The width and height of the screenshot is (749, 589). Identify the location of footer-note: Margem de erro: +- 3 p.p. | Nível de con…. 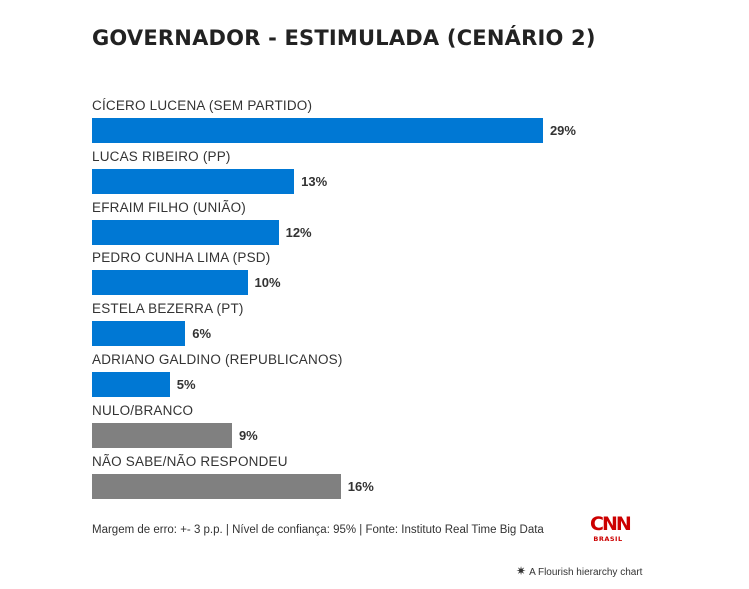
(318, 530).